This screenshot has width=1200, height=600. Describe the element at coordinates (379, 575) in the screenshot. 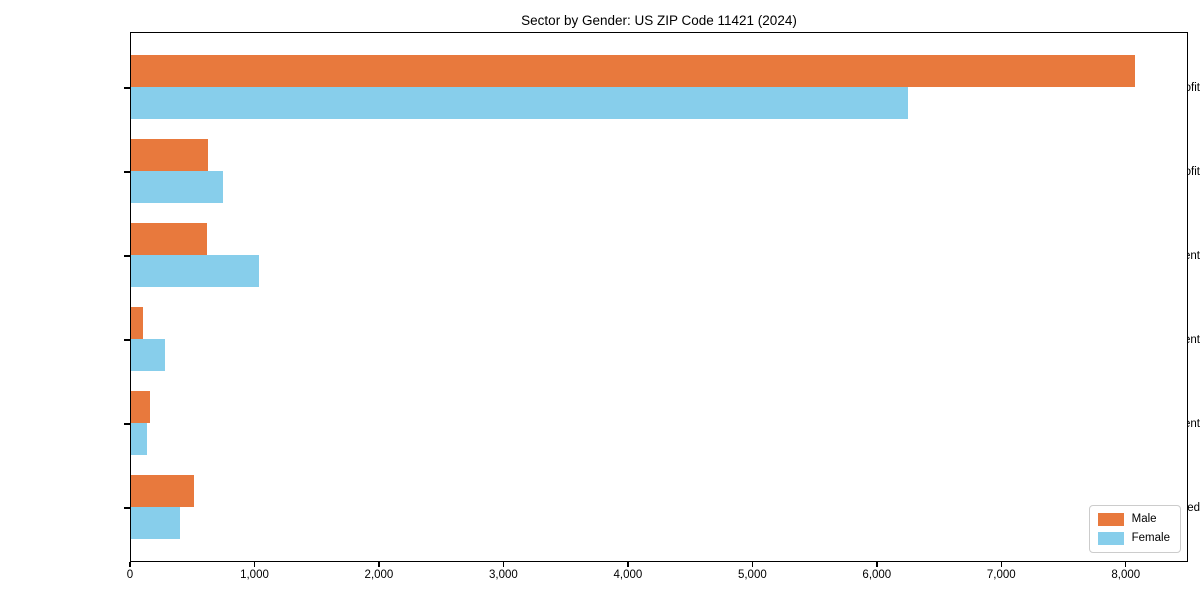

I see `x-tick-label-2000: 2,000` at that location.